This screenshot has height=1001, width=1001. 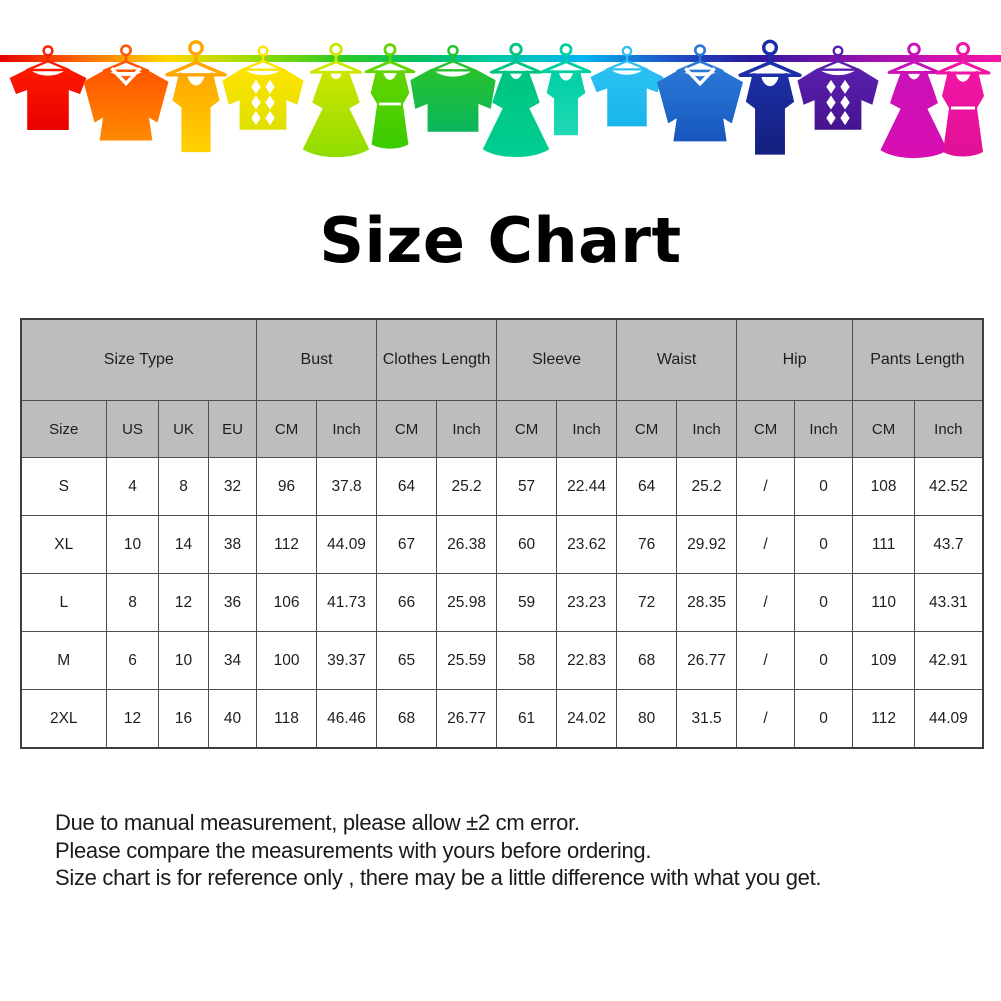 What do you see at coordinates (437, 360) in the screenshot?
I see `column-group-header: Clothes Length` at bounding box center [437, 360].